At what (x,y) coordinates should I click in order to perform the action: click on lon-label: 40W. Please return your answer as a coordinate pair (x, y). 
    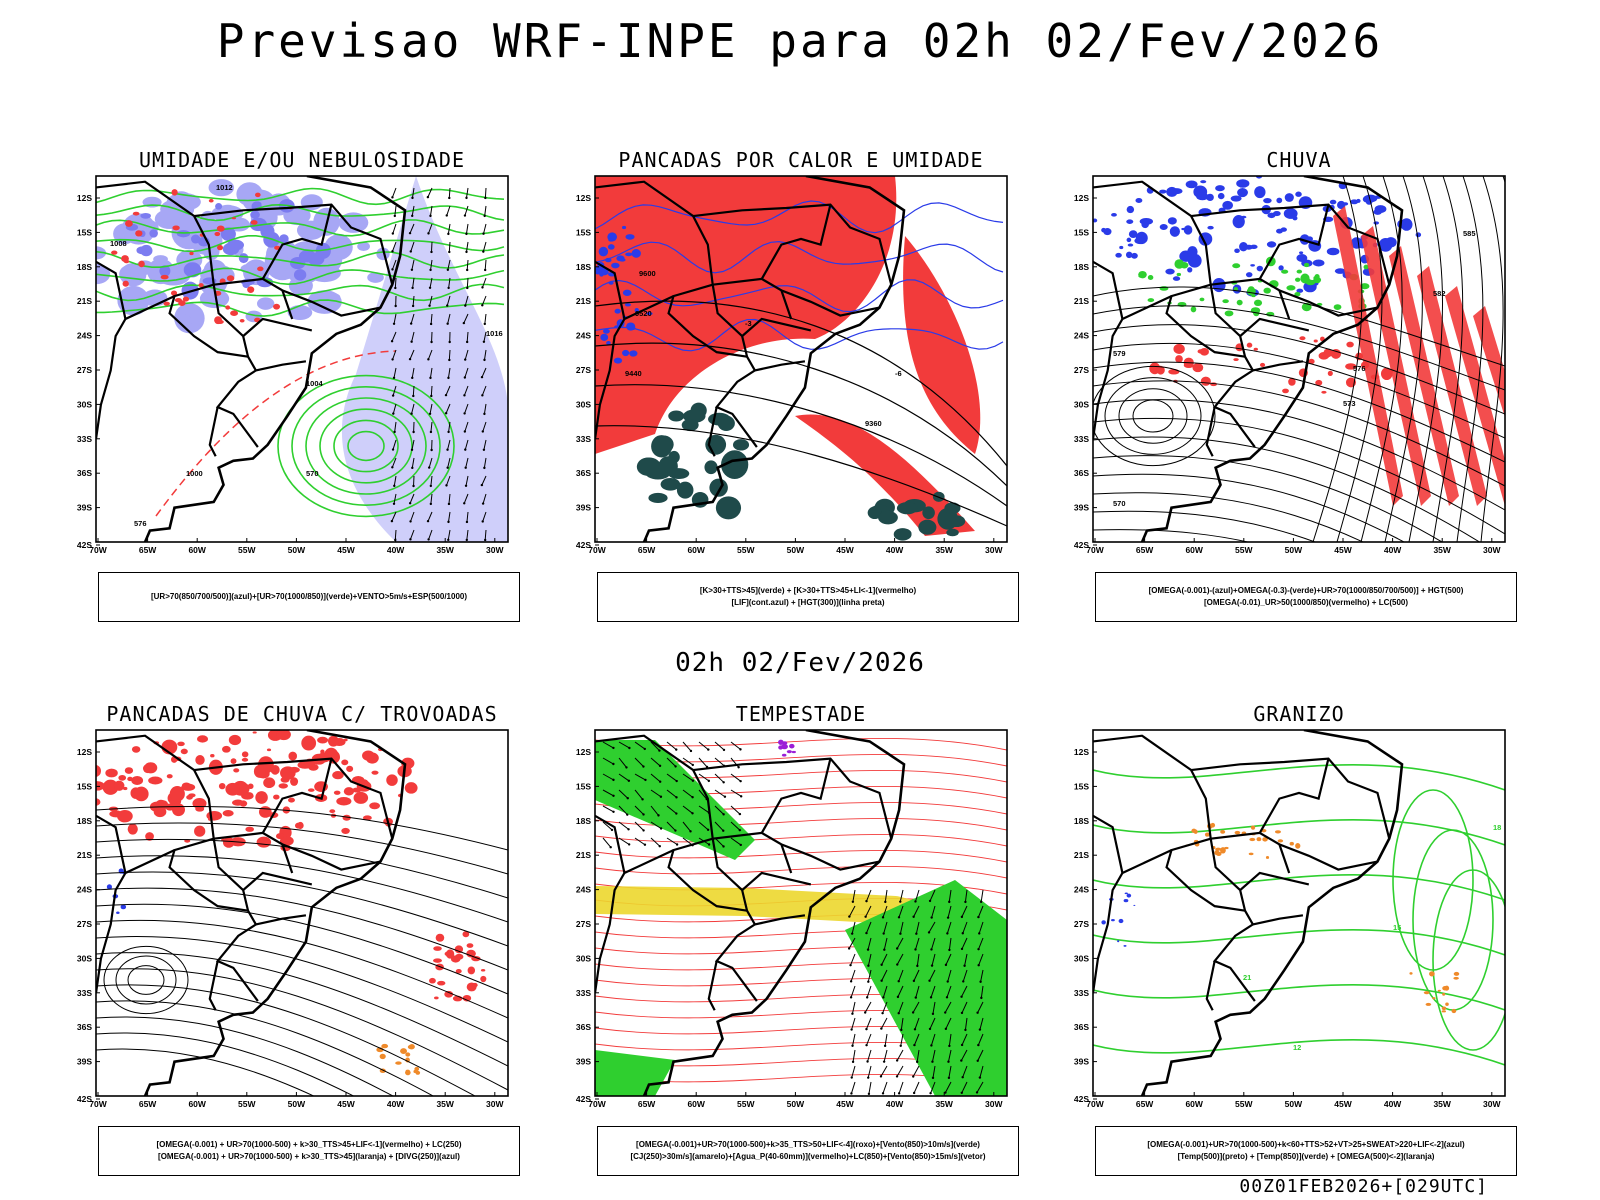
    Looking at the image, I should click on (1393, 1104).